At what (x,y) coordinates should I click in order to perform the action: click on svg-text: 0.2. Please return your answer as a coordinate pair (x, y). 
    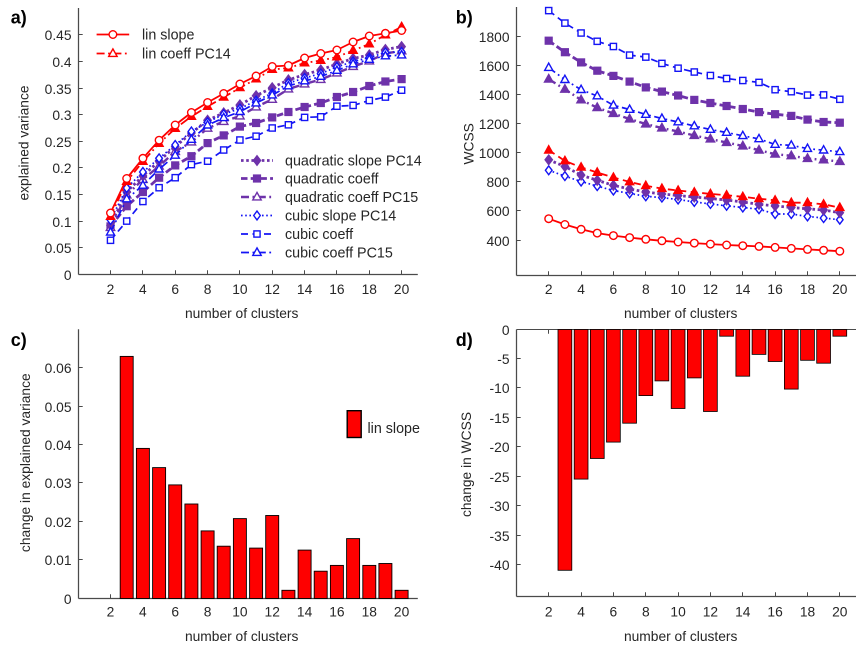
    Looking at the image, I should click on (61, 168).